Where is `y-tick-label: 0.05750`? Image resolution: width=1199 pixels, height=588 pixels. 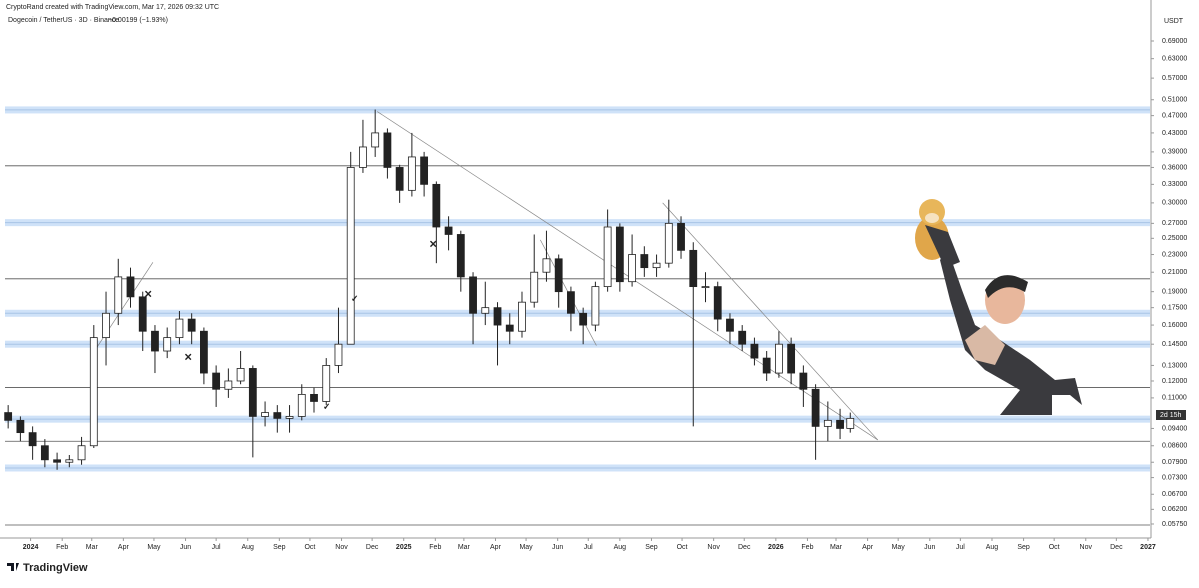 y-tick-label: 0.05750 is located at coordinates (1174, 524).